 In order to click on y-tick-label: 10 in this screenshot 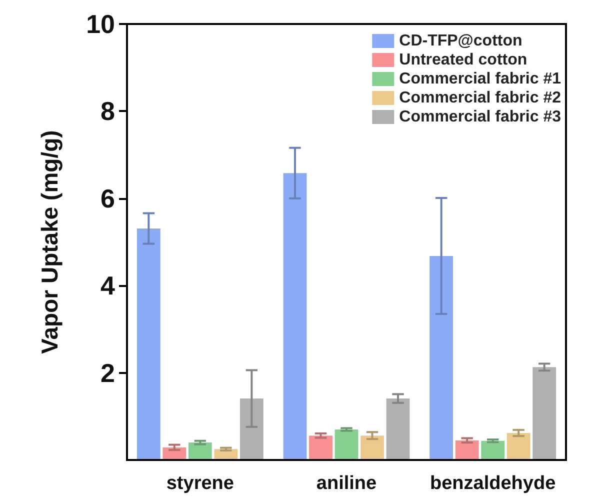, I will do `click(100, 24)`.